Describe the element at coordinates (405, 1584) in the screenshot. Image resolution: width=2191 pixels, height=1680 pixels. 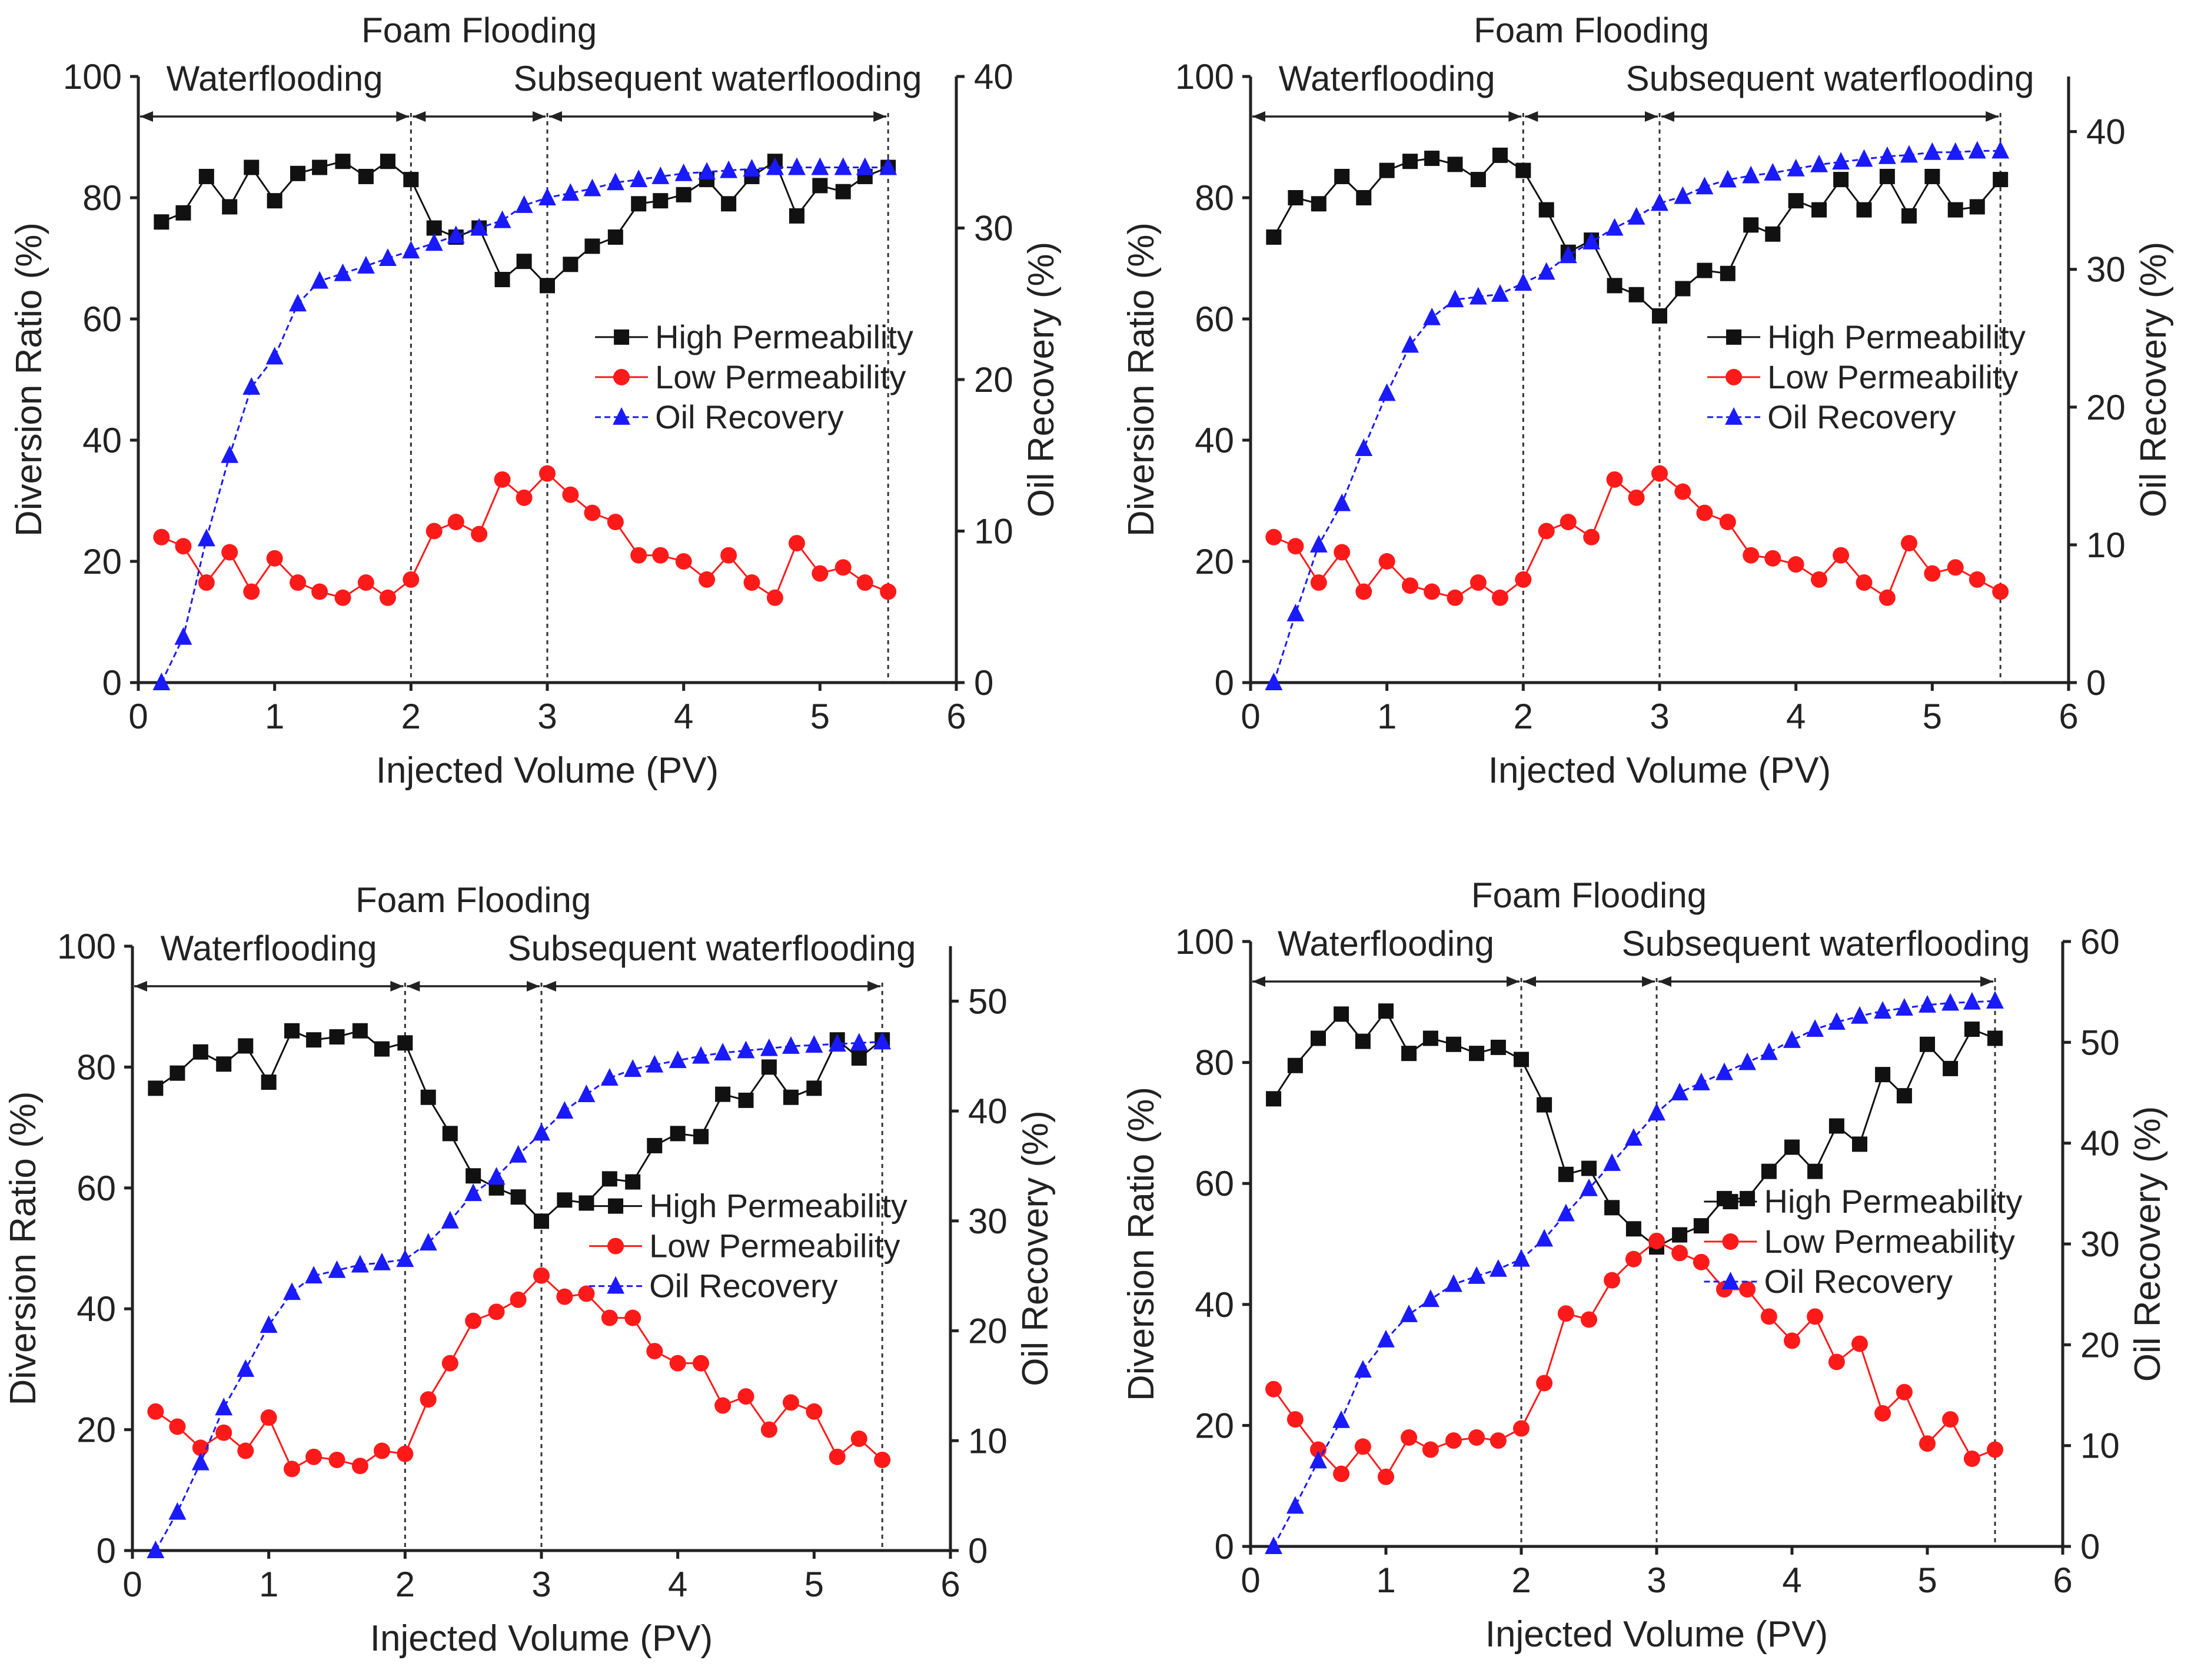
I see `x-tick-label: 2` at that location.